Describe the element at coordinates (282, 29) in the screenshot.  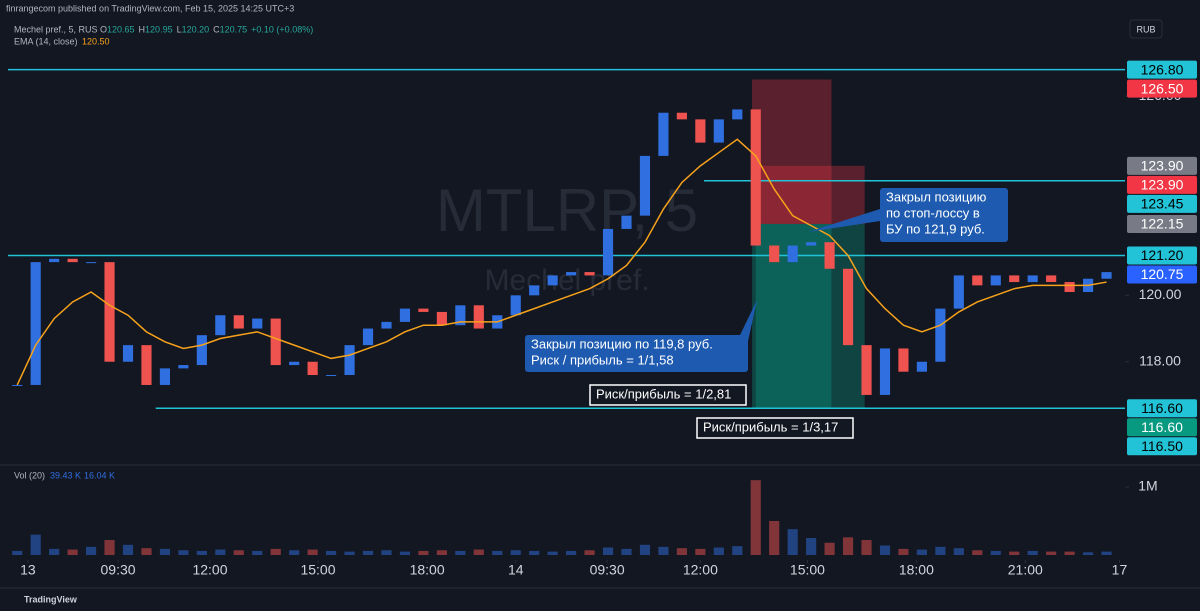
I see `ohlc-token: +0.10 (+0.08%)` at that location.